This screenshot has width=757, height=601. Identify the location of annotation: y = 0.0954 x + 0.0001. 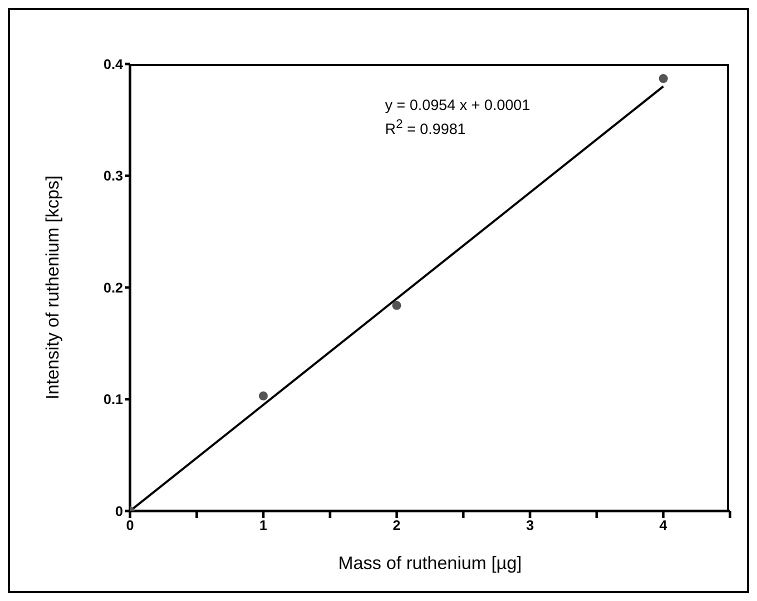
(457, 105).